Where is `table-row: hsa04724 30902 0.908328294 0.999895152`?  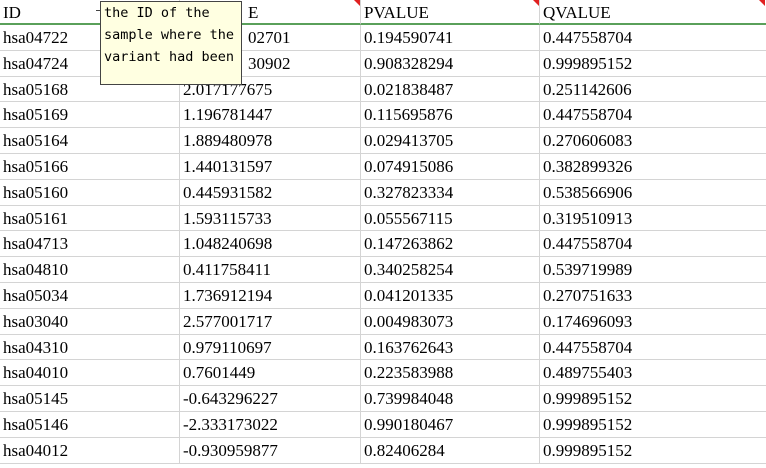
table-row: hsa04724 30902 0.908328294 0.999895152 is located at coordinates (383, 63).